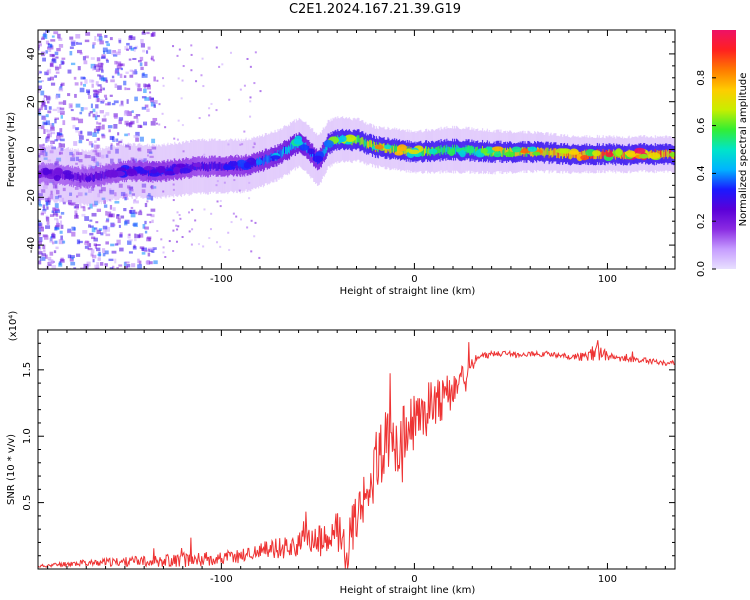 This screenshot has width=750, height=600. I want to click on colorbar-tick-label: 0.6, so click(701, 126).